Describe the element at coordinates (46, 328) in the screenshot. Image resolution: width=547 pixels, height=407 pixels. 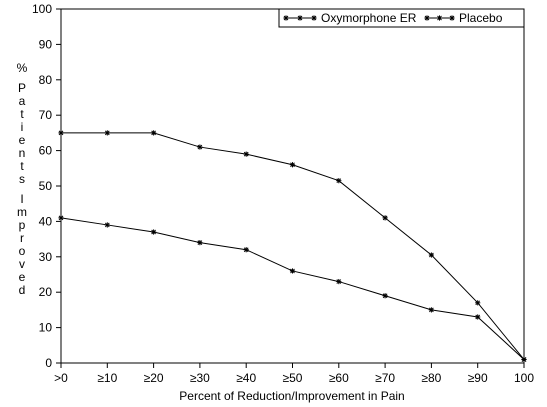
I see `y-tick-label: 10` at that location.